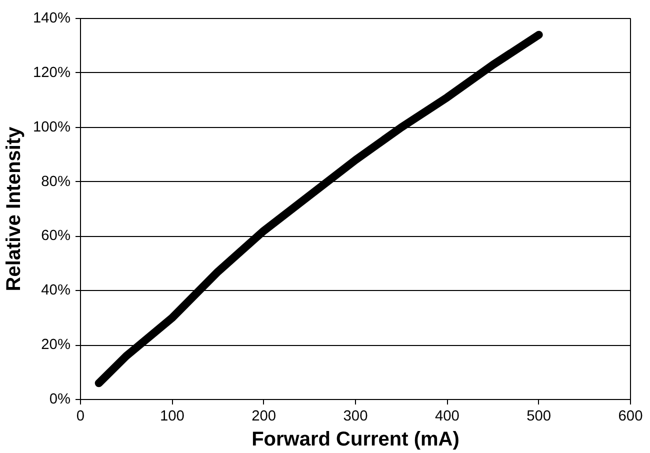  What do you see at coordinates (264, 416) in the screenshot?
I see `x-tick-label: 200` at bounding box center [264, 416].